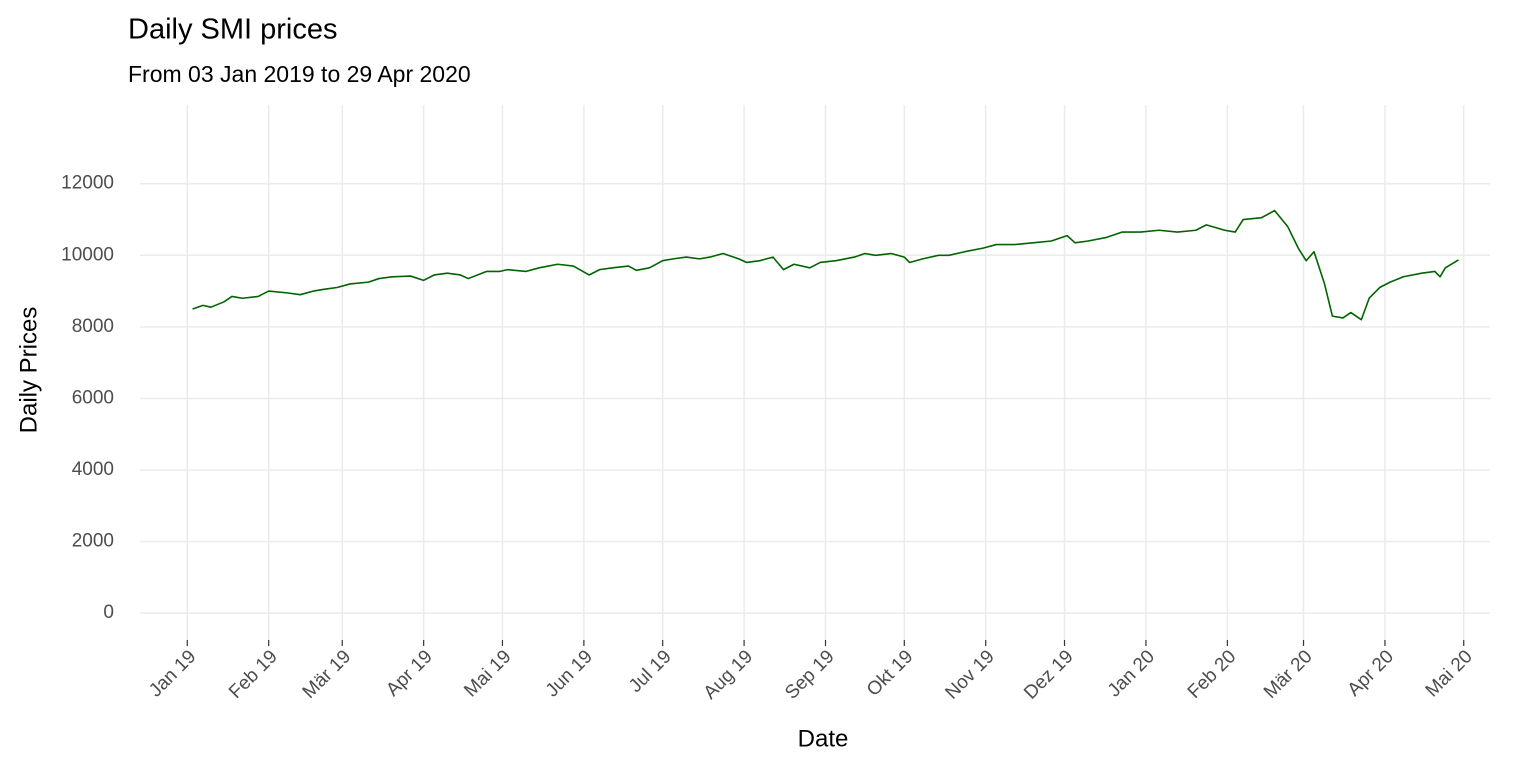 The width and height of the screenshot is (1536, 773). I want to click on y-tick-label: 4000, so click(93, 469).